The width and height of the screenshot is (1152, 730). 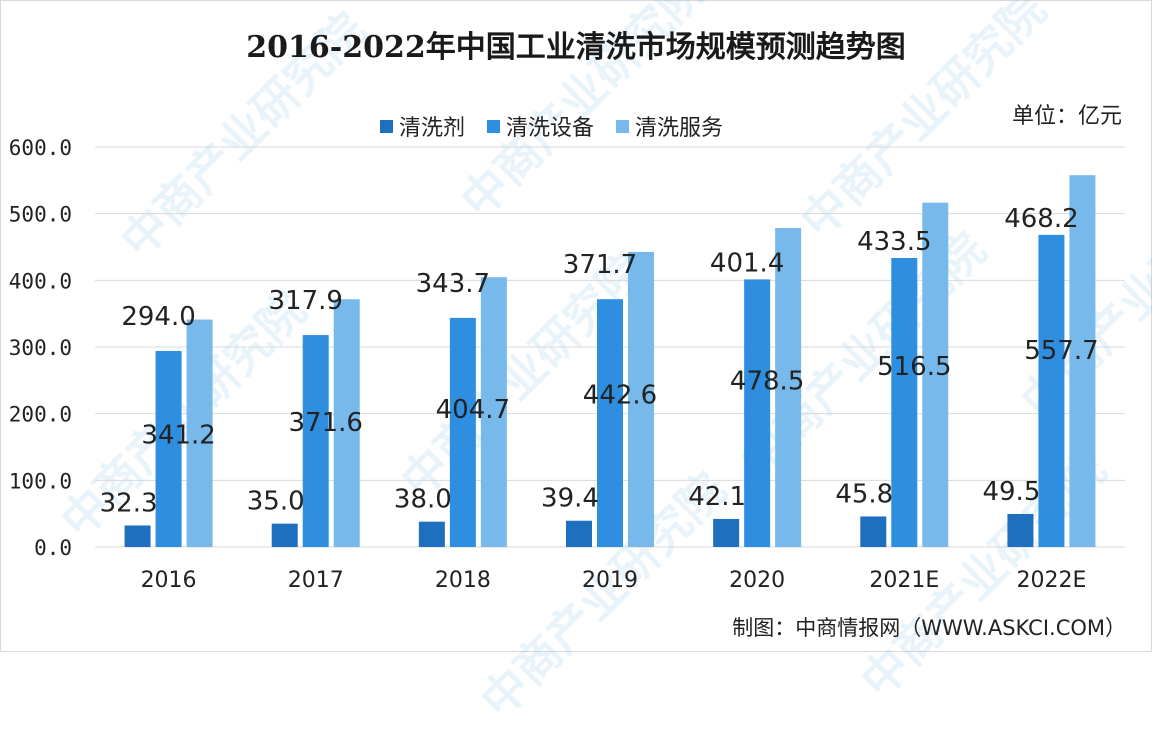 What do you see at coordinates (463, 580) in the screenshot?
I see `x-tick-label: 2018` at bounding box center [463, 580].